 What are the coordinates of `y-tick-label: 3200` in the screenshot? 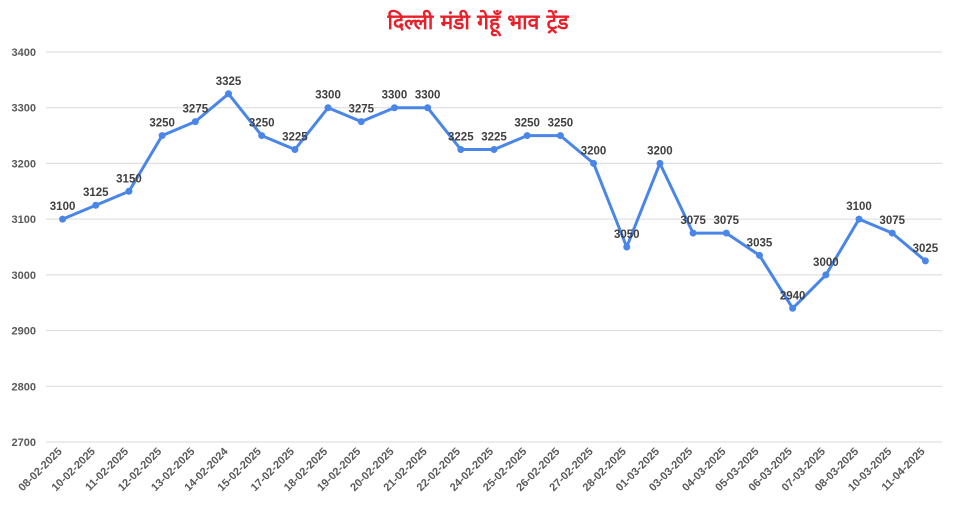 It's located at (24, 164).